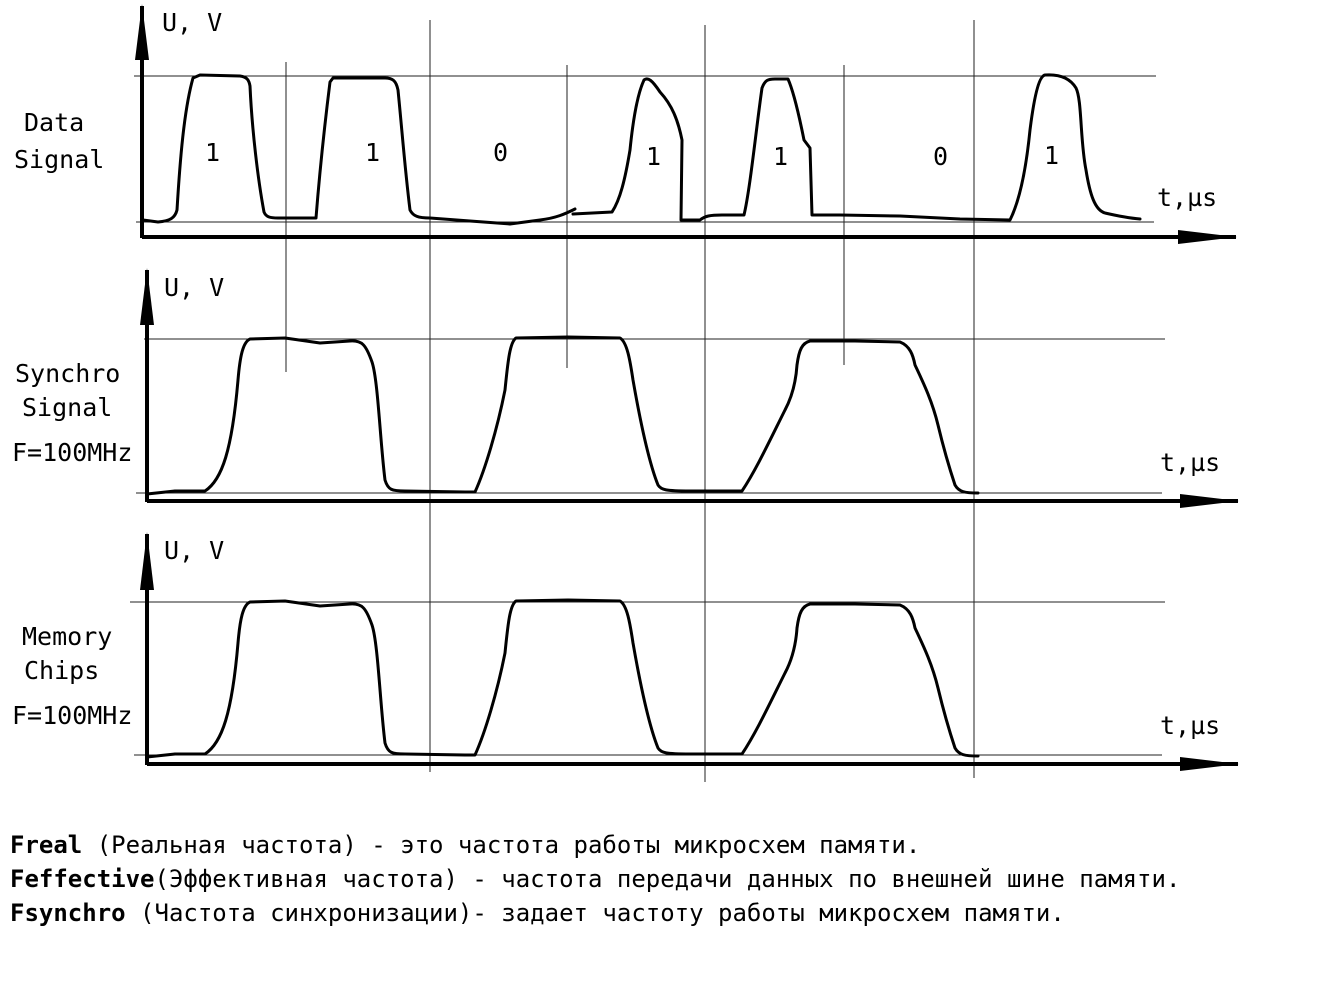 Image resolution: width=1324 pixels, height=998 pixels. Describe the element at coordinates (54, 122) in the screenshot. I see `panel-name-line: Data` at that location.